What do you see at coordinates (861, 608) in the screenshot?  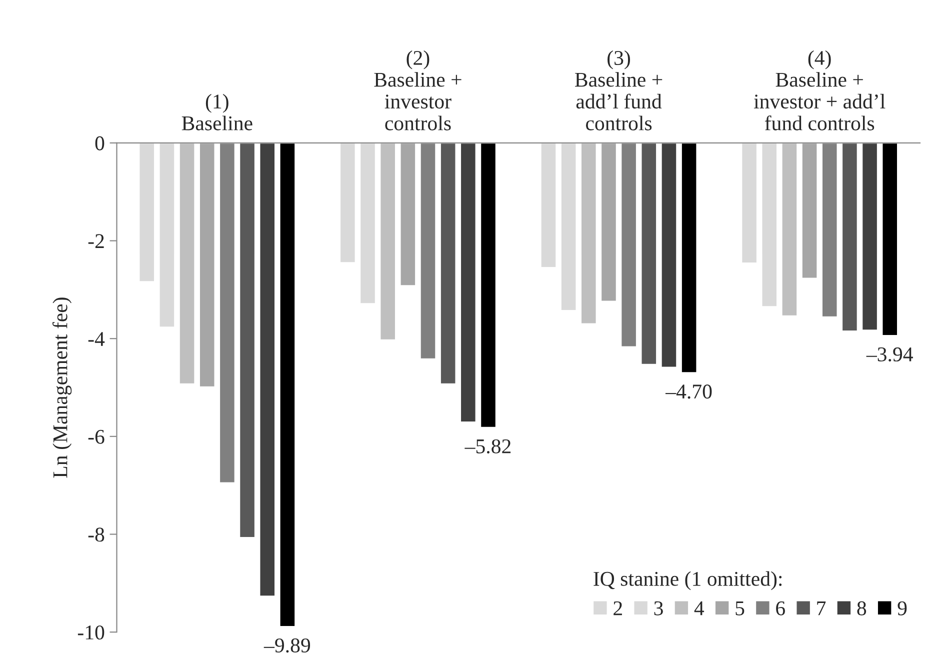 I see `legend-label: 8` at bounding box center [861, 608].